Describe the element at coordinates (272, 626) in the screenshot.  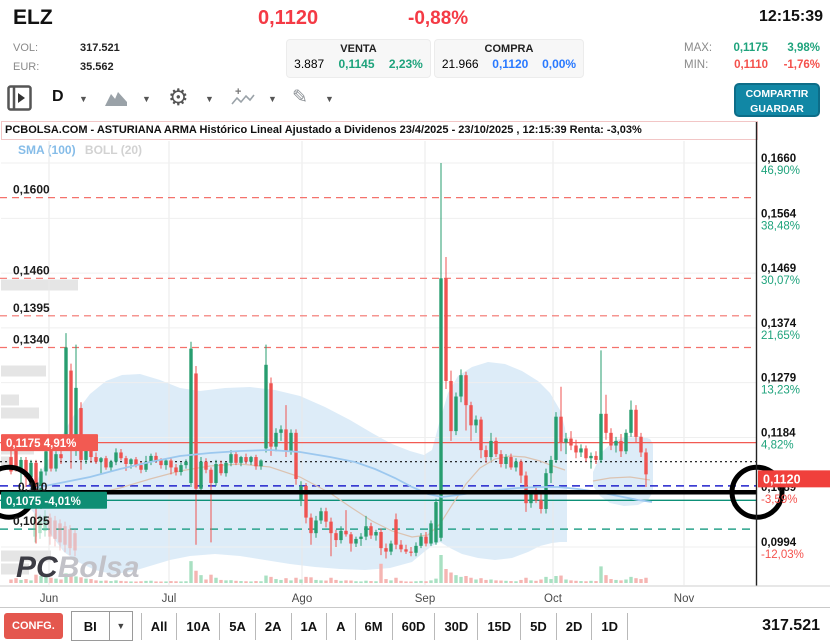
I see `range-button-2A: 2A` at that location.